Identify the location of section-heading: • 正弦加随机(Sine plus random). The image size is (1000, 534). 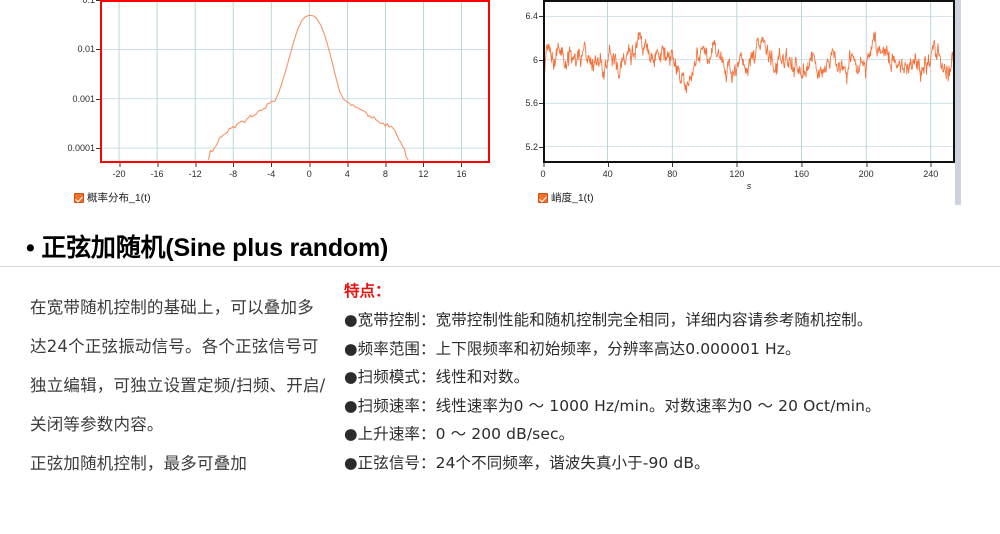
(207, 246).